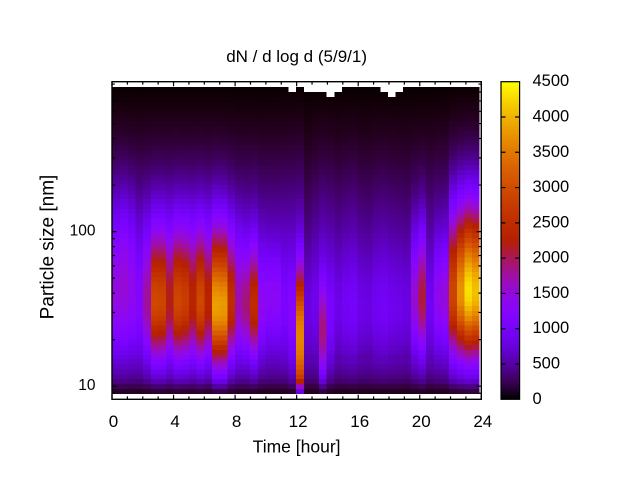 This screenshot has height=485, width=640. What do you see at coordinates (482, 421) in the screenshot?
I see `svg-text: 24` at bounding box center [482, 421].